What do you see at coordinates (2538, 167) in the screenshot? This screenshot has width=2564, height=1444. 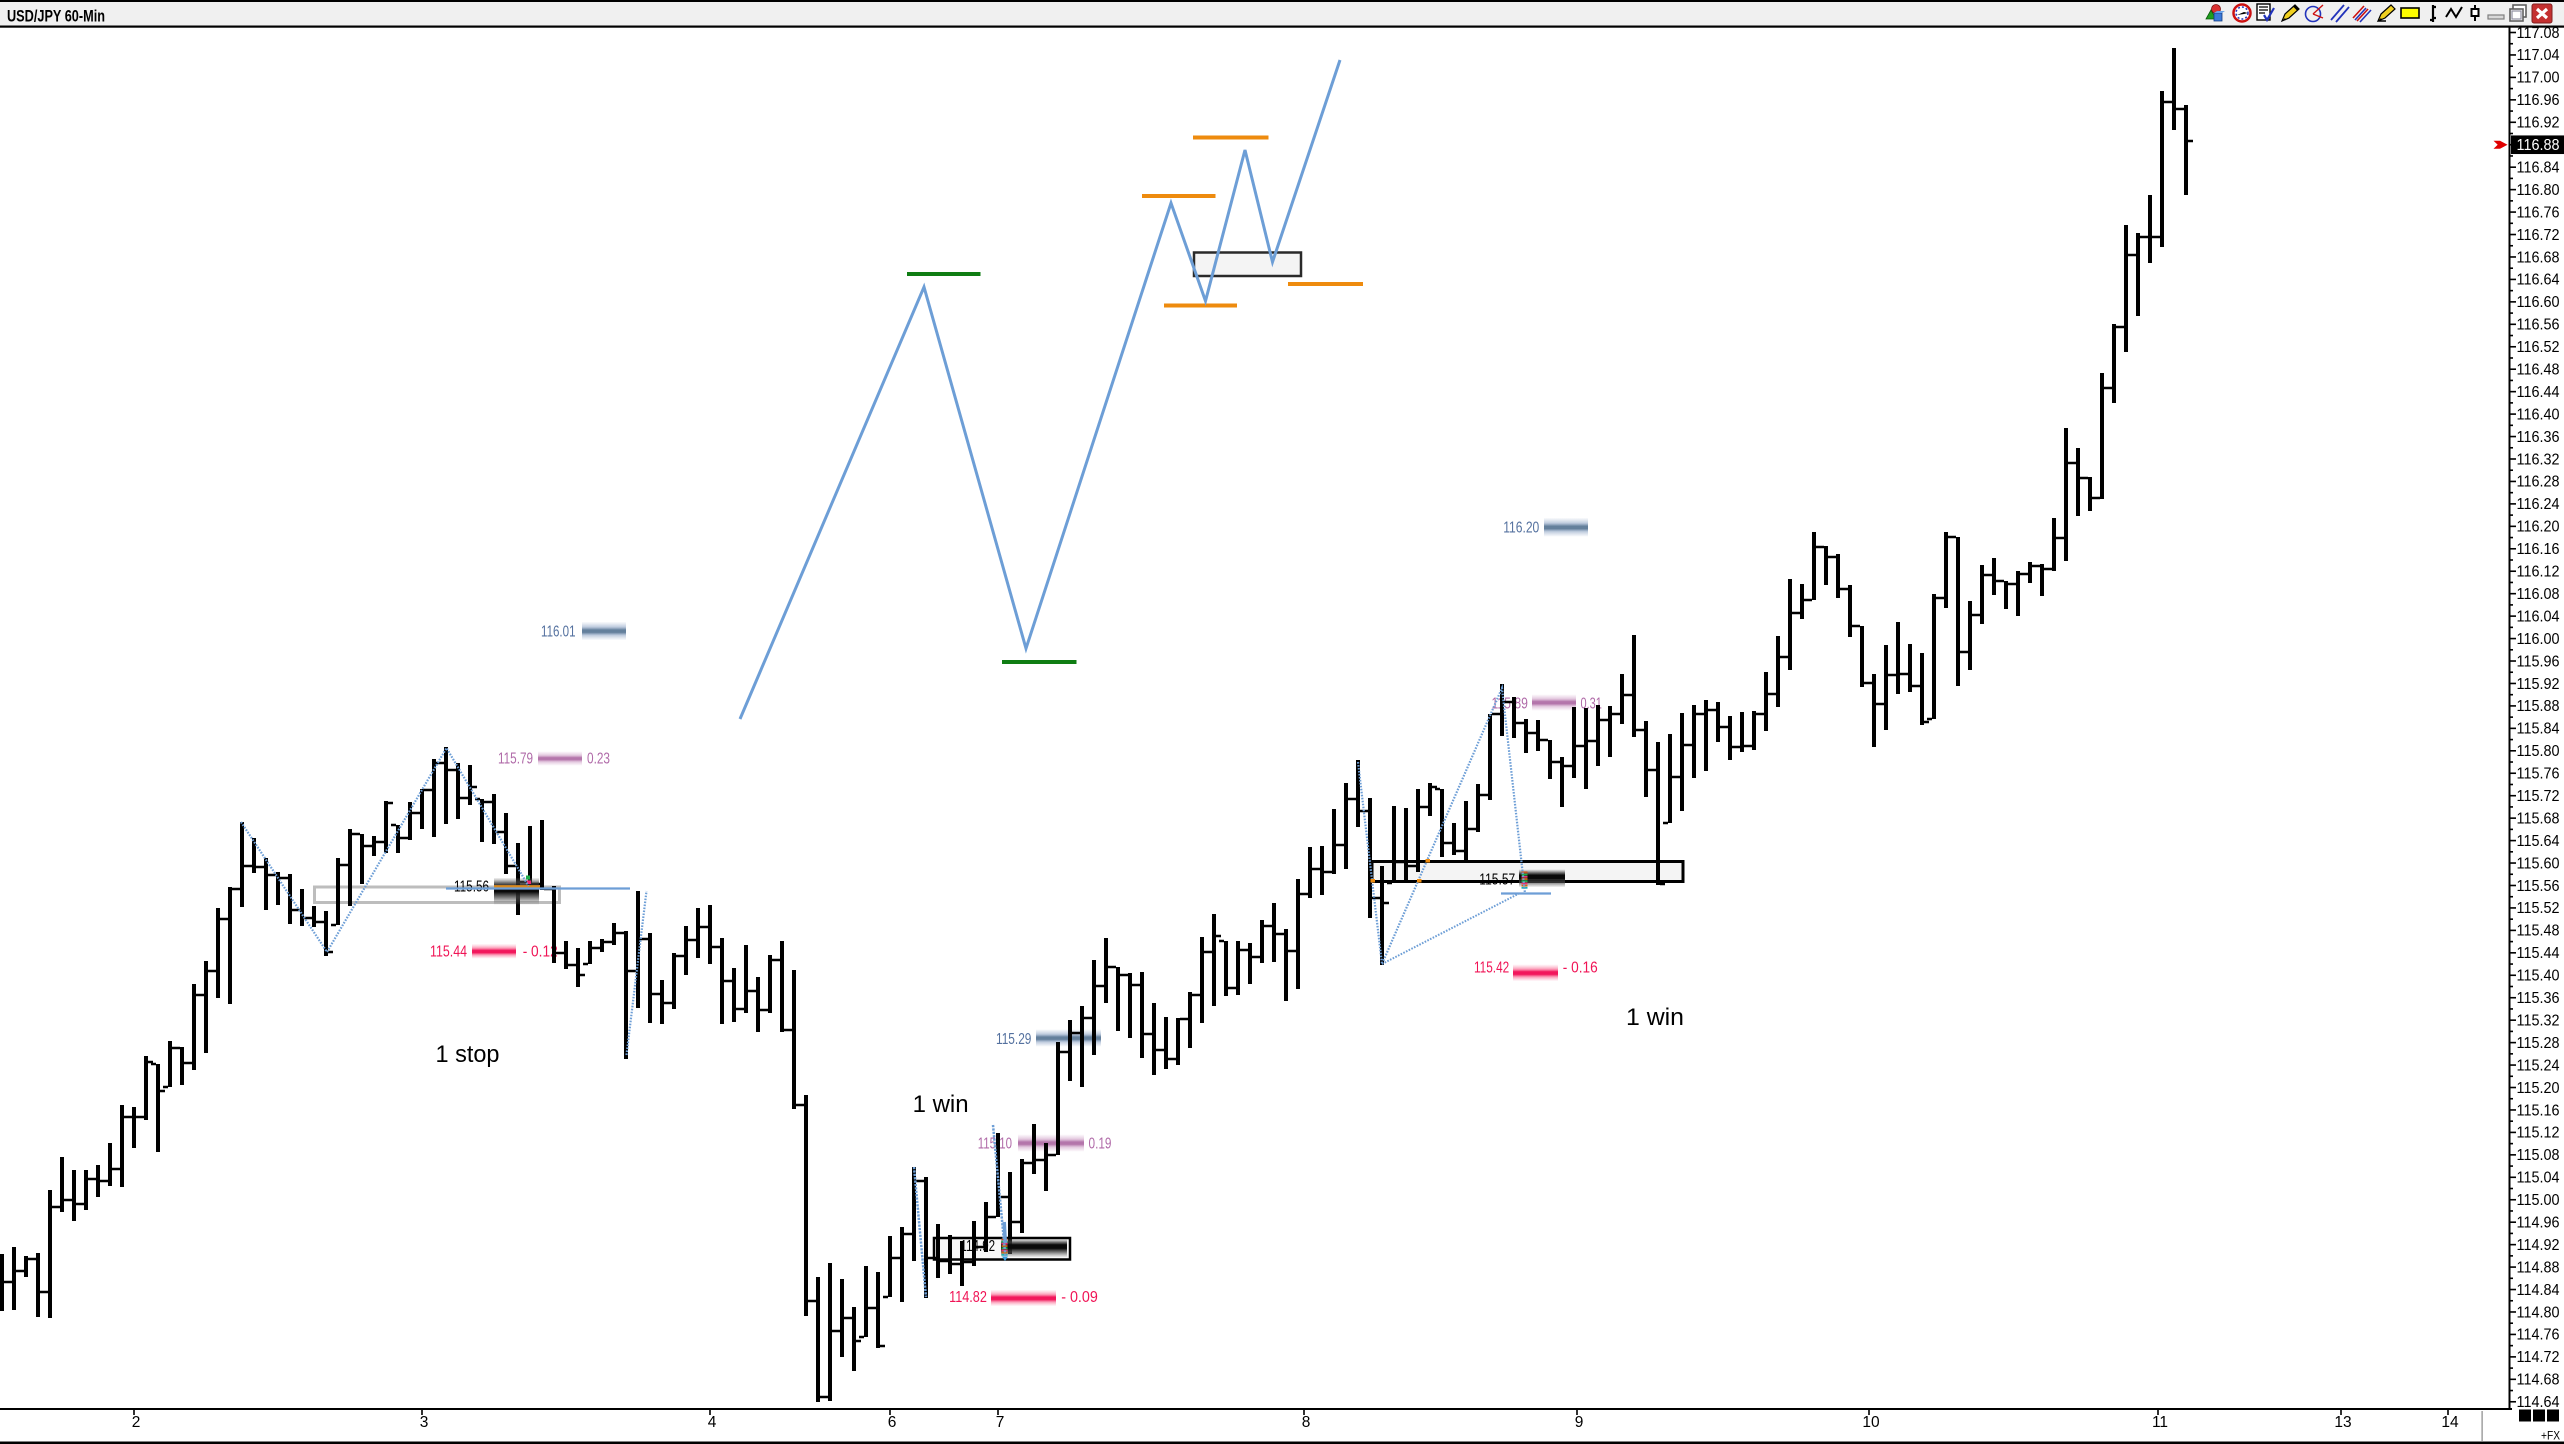 I see `svg-text: 116.84` at bounding box center [2538, 167].